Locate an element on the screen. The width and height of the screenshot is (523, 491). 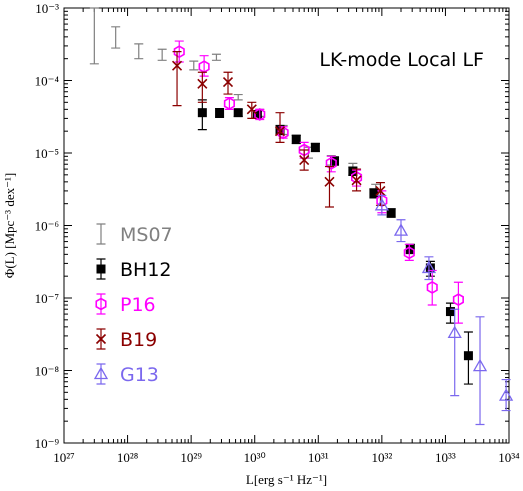
series-b19 is located at coordinates (278, 129).